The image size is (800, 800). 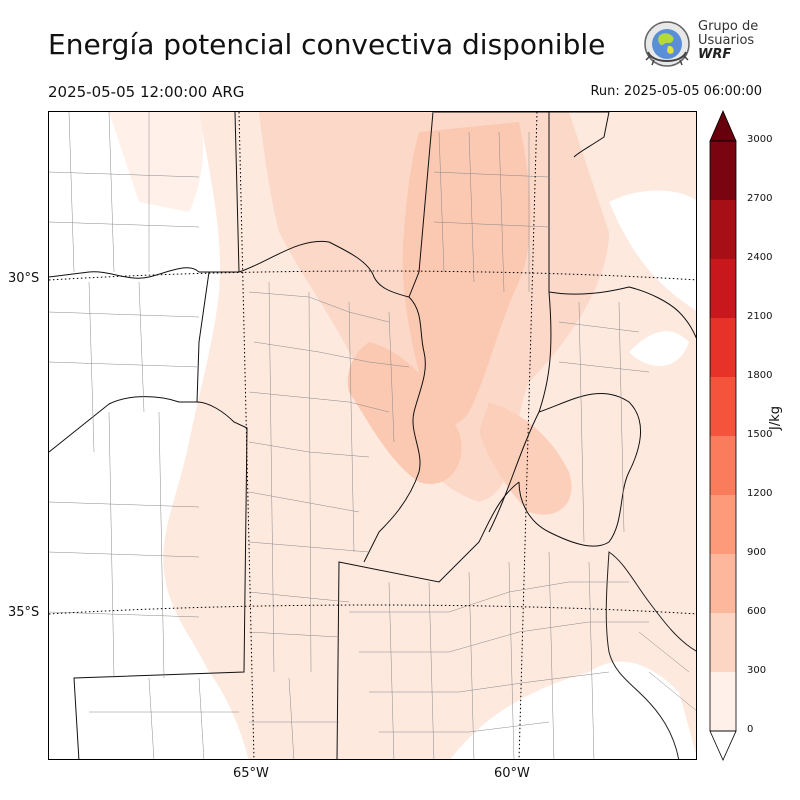 What do you see at coordinates (760, 493) in the screenshot?
I see `colorbar-tick-label: 1200` at bounding box center [760, 493].